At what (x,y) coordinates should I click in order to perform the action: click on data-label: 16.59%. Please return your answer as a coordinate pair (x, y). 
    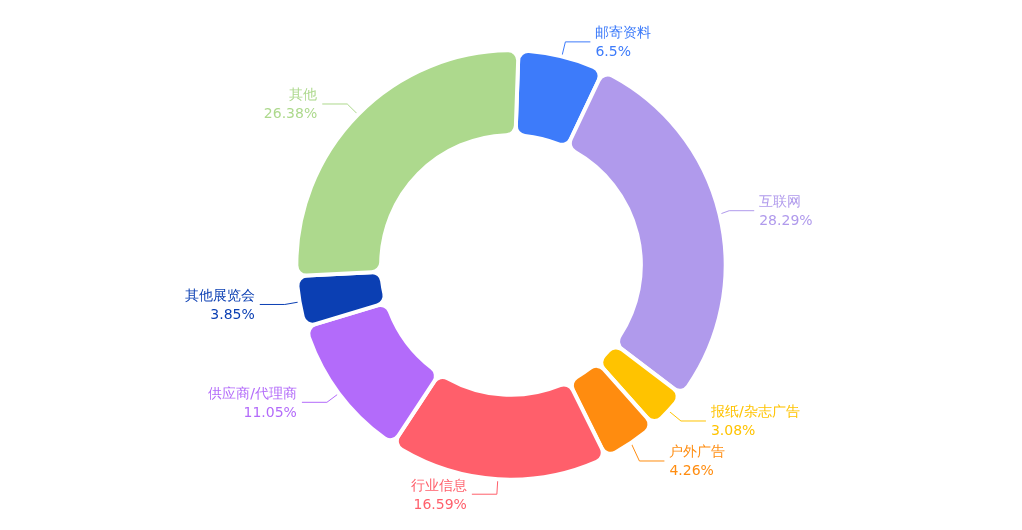
    Looking at the image, I should click on (440, 503).